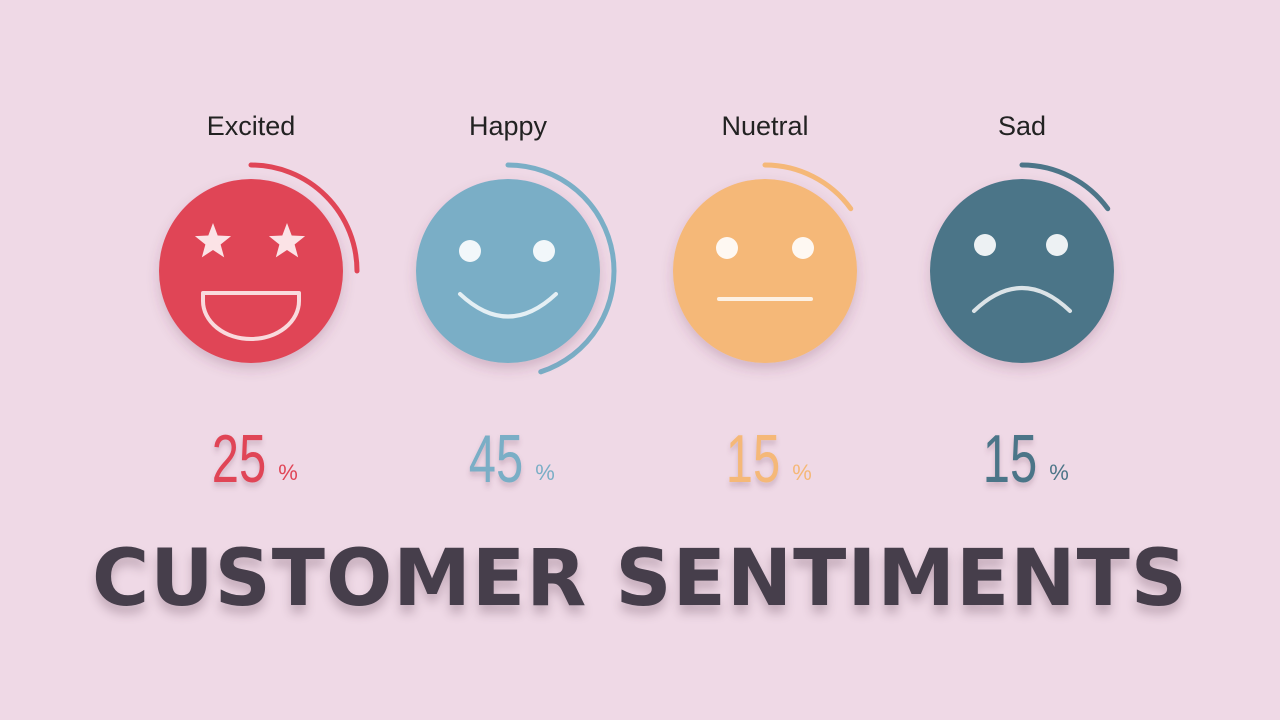 The image size is (1280, 720). I want to click on category-label: Excited, so click(251, 126).